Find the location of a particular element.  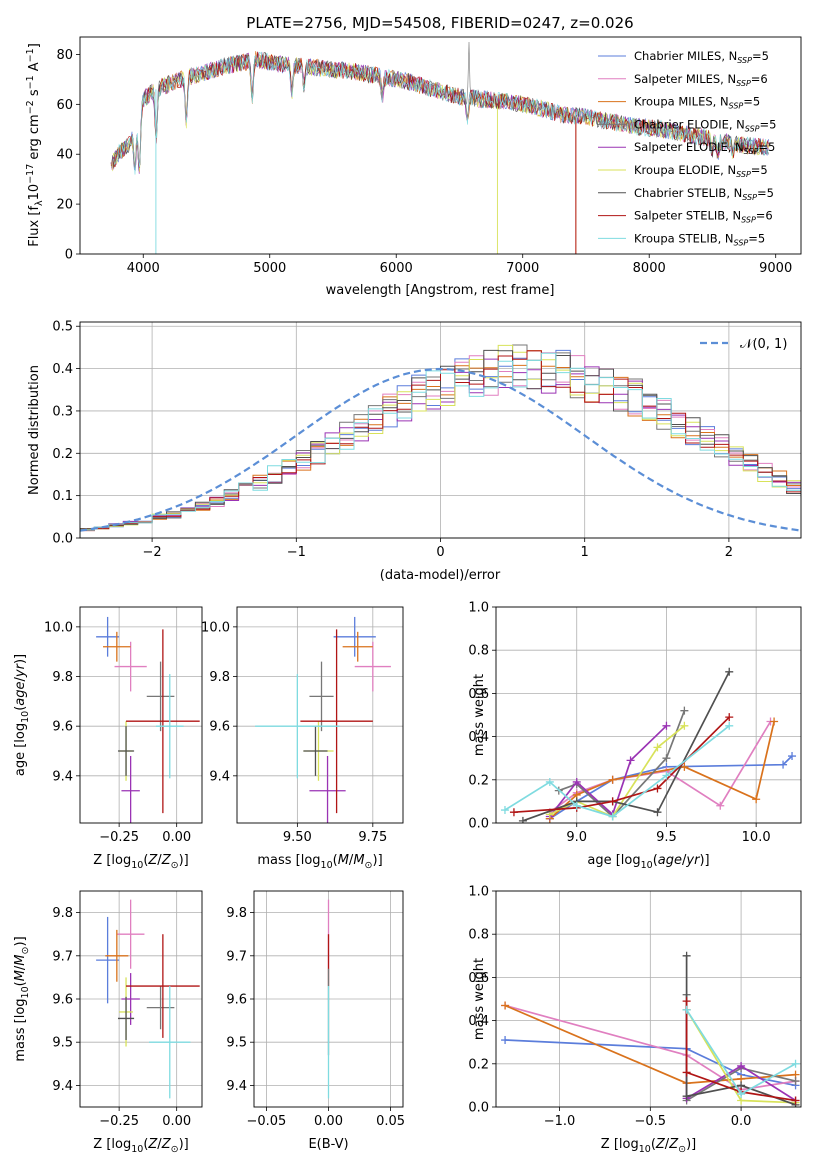

x-tick-label: 10.0 is located at coordinates (756, 837).